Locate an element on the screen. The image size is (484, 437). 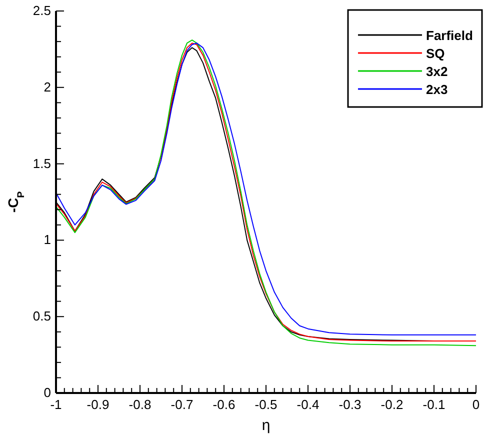
legend-label: SQ is located at coordinates (435, 53).